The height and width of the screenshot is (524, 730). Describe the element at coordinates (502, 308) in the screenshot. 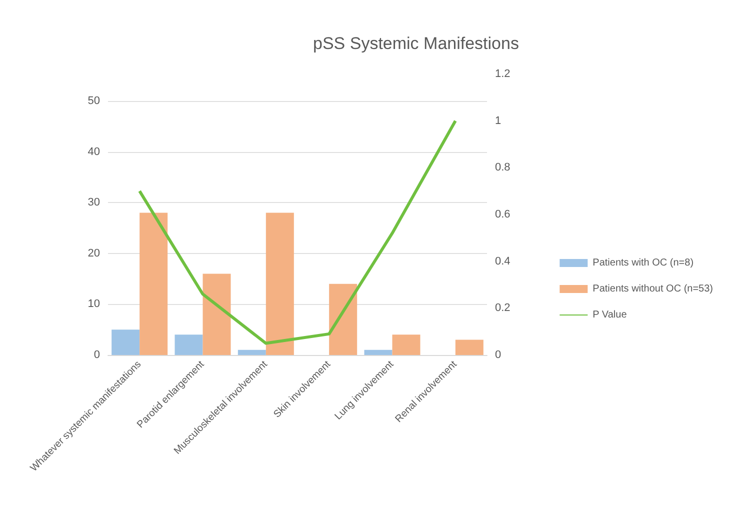

I see `y2-tick-label: 0.2` at that location.